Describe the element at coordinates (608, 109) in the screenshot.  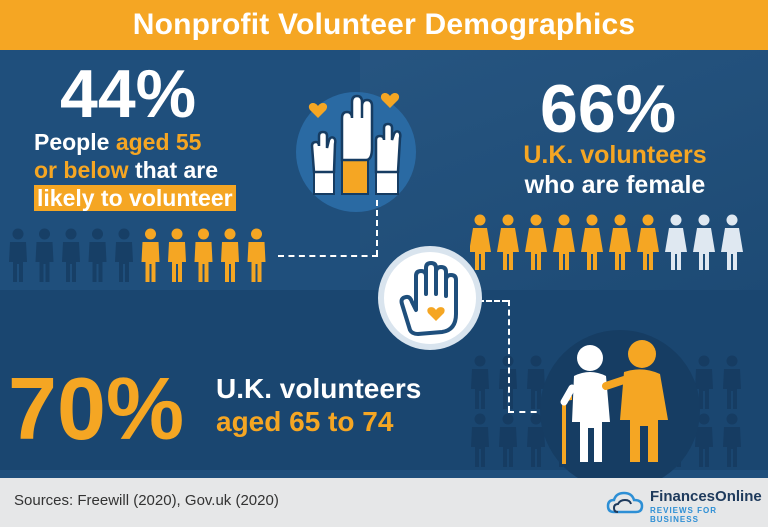
I see `stat-66-number: 66%` at that location.